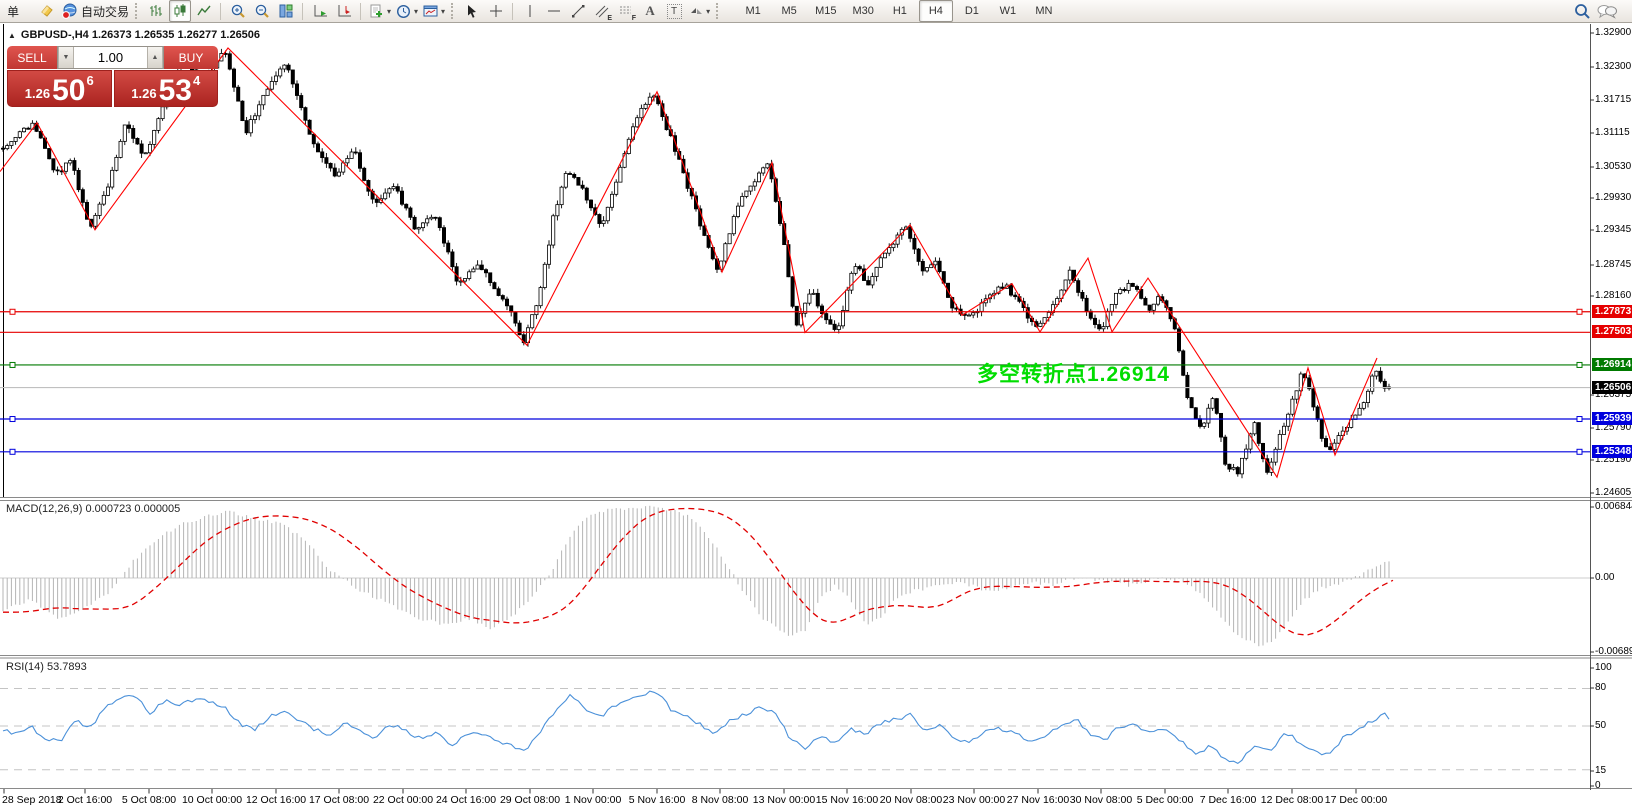 This screenshot has width=1632, height=811. Describe the element at coordinates (753, 11) in the screenshot. I see `timeframe-button-m1: M1` at that location.